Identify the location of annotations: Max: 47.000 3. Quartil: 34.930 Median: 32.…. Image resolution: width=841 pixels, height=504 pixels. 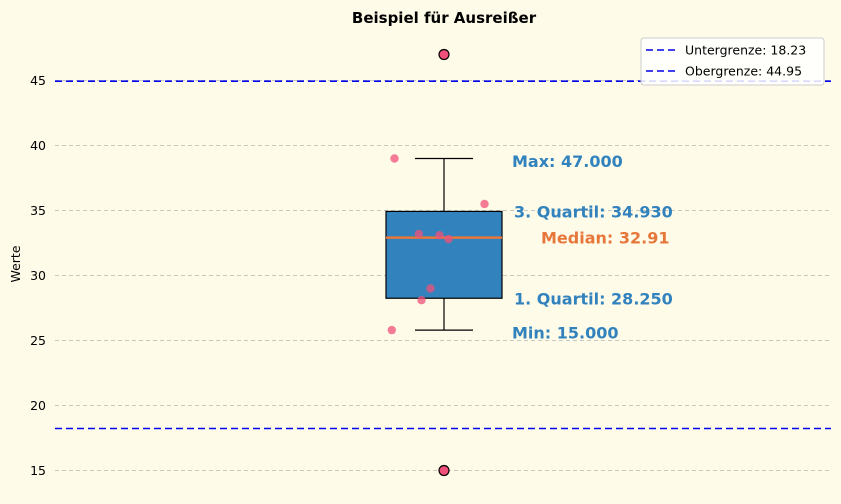
(592, 247).